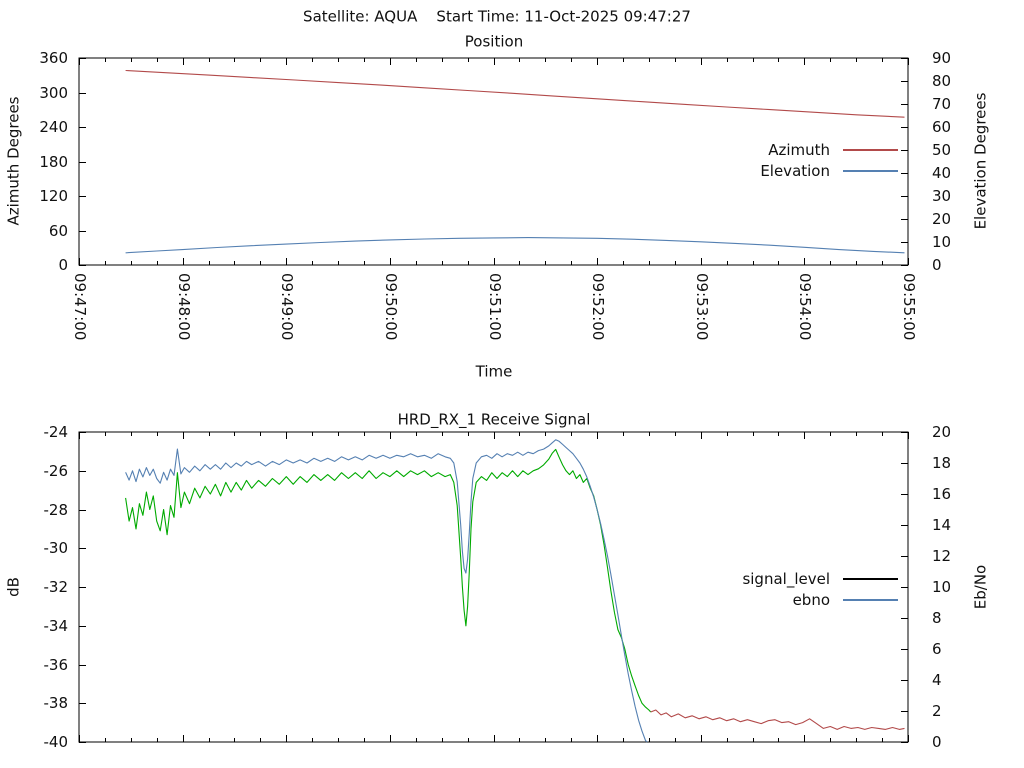 The height and width of the screenshot is (768, 1024). I want to click on y-left-tick-label: 240, so click(53, 127).